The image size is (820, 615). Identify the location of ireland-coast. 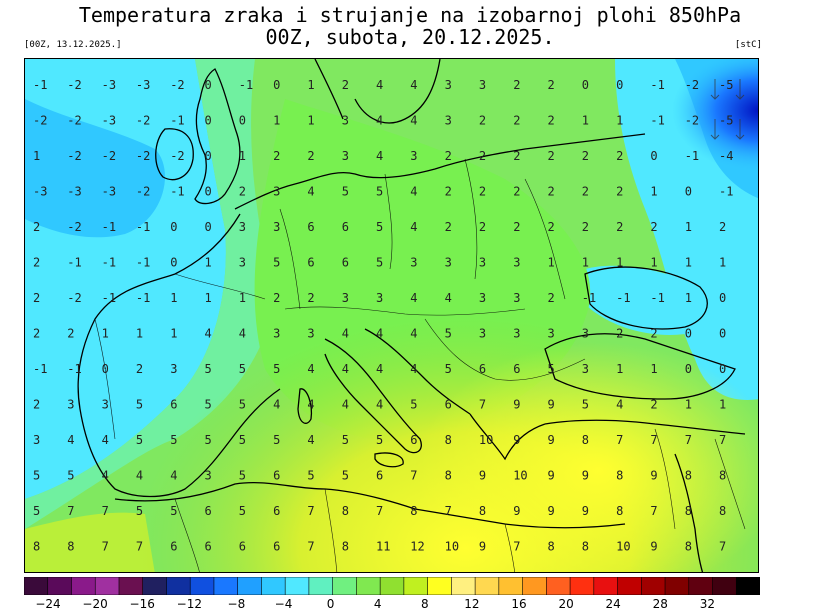
(174, 154).